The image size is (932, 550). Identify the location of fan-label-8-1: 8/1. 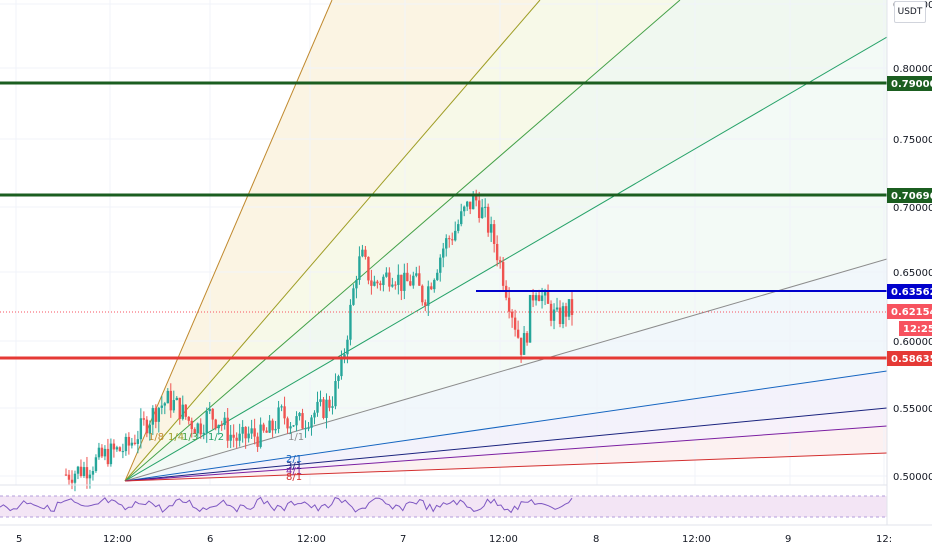
(294, 477).